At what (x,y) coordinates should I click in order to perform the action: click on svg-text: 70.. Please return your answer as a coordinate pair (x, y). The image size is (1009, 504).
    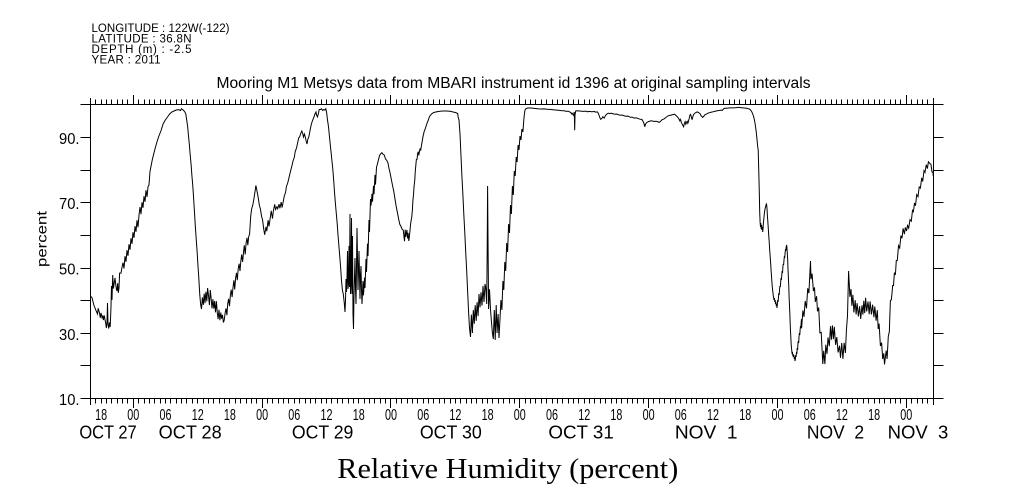
    Looking at the image, I should click on (69, 204).